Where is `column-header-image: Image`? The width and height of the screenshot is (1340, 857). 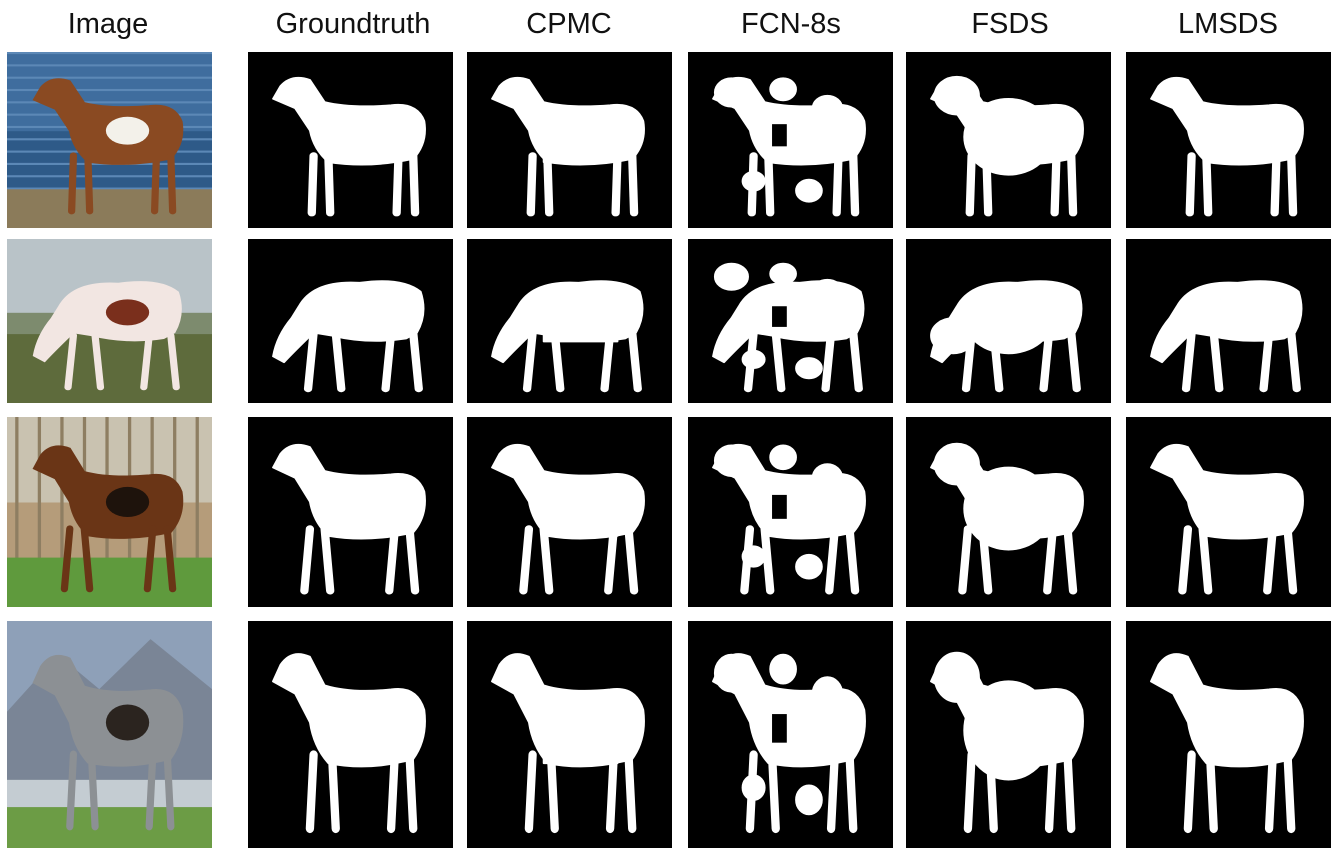 column-header-image: Image is located at coordinates (108, 24).